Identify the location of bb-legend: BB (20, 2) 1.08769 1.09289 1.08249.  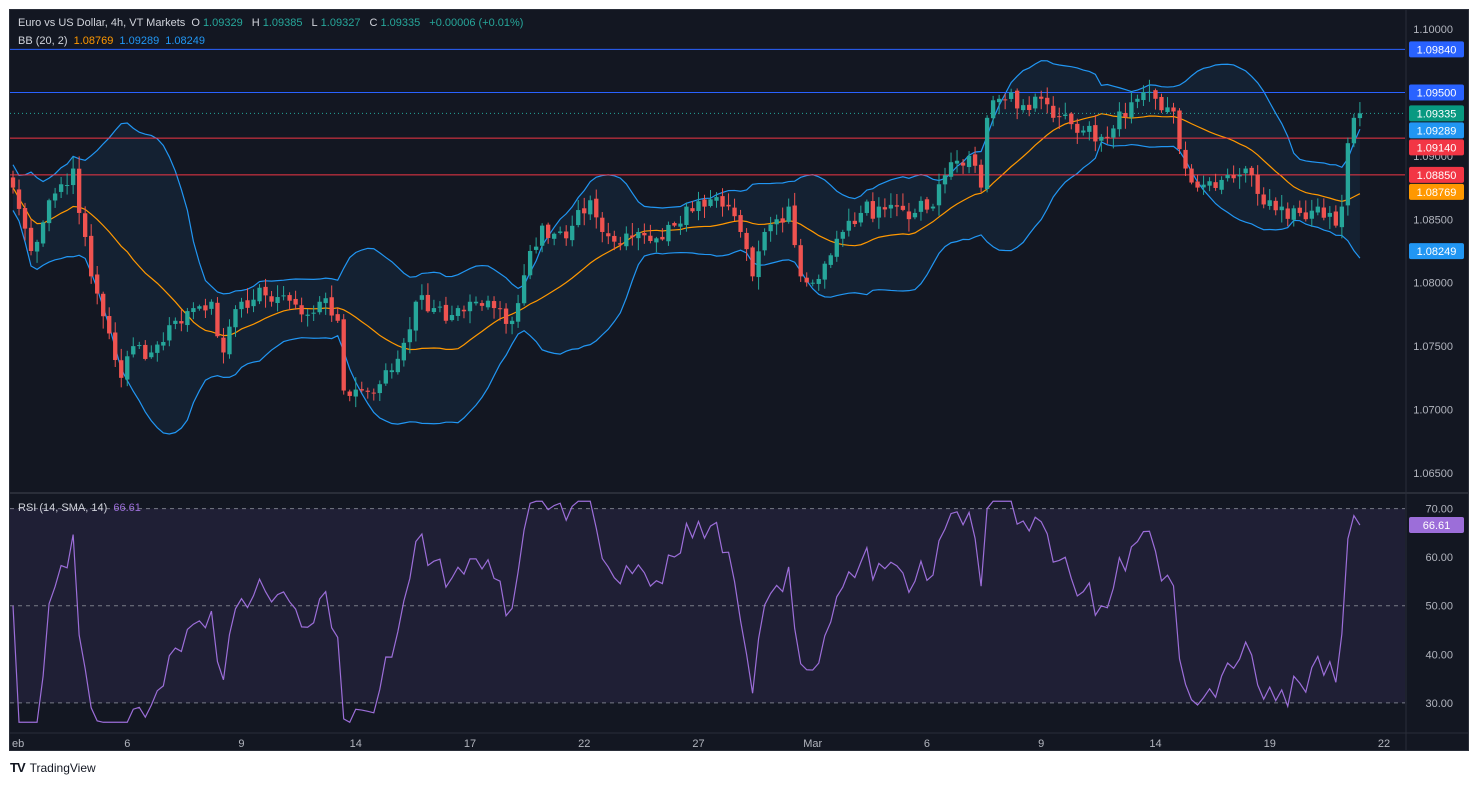
(113, 41).